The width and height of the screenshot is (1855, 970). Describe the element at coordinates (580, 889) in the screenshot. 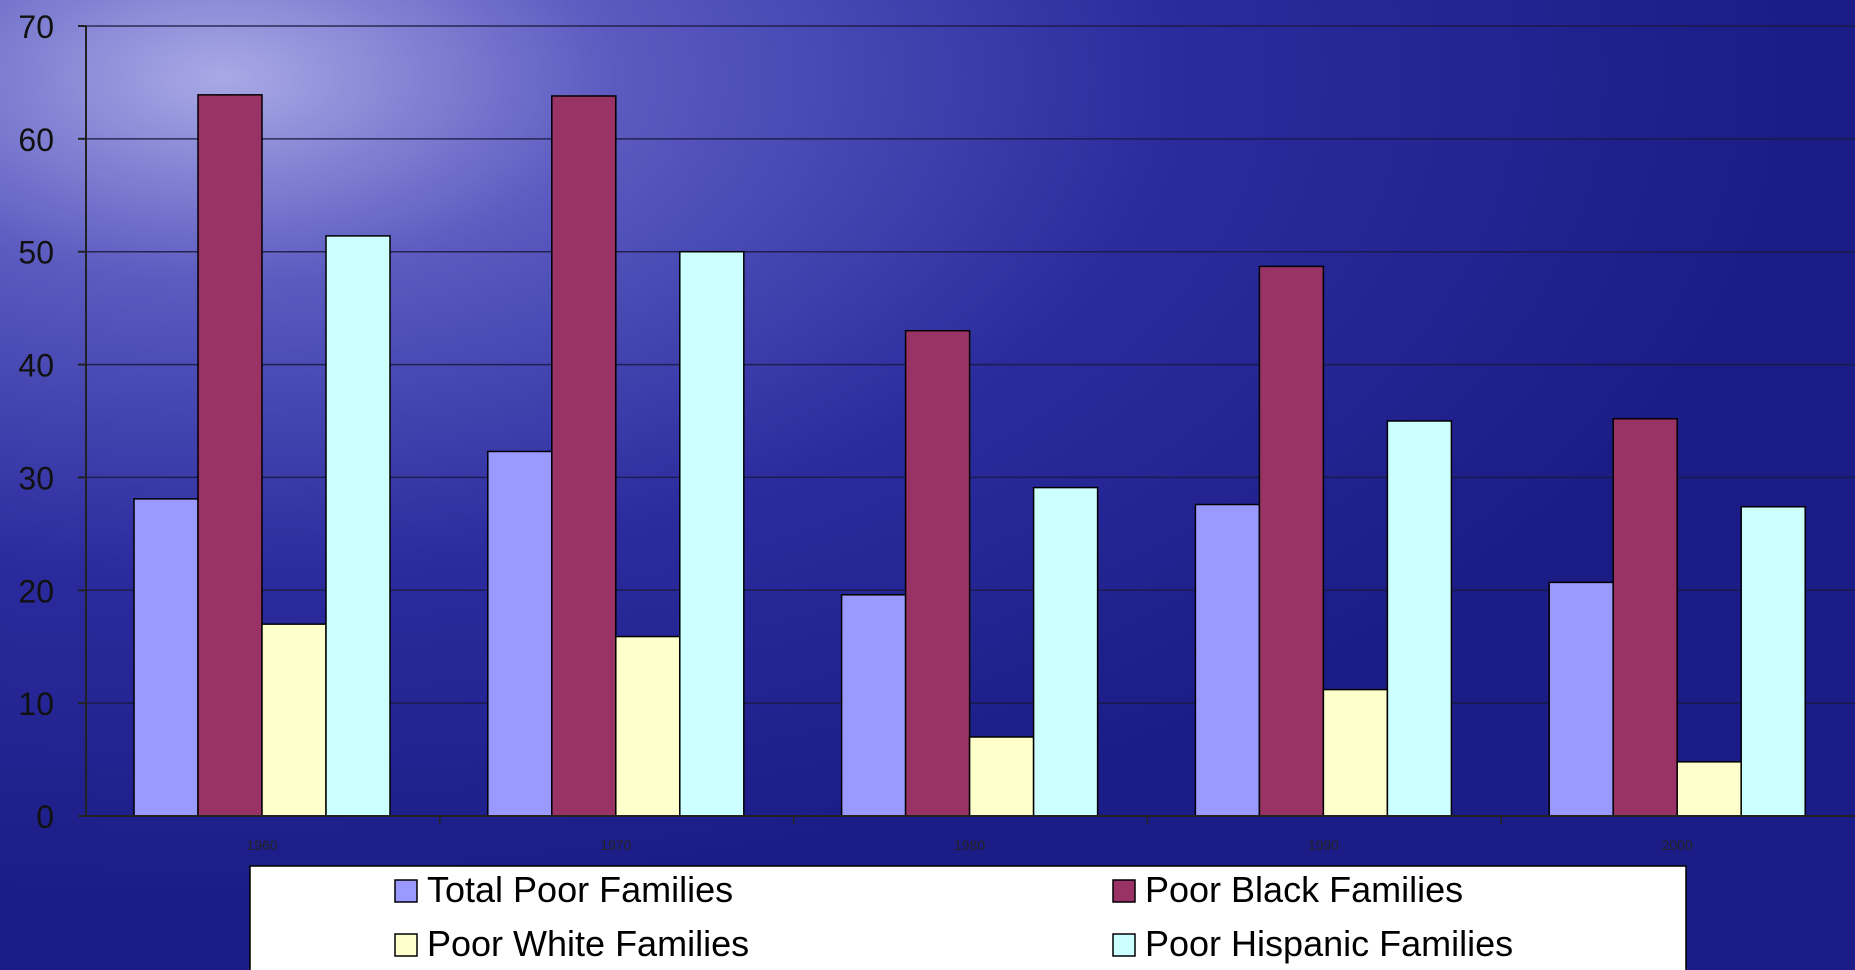

I see `legend-label: Total Poor Families` at that location.